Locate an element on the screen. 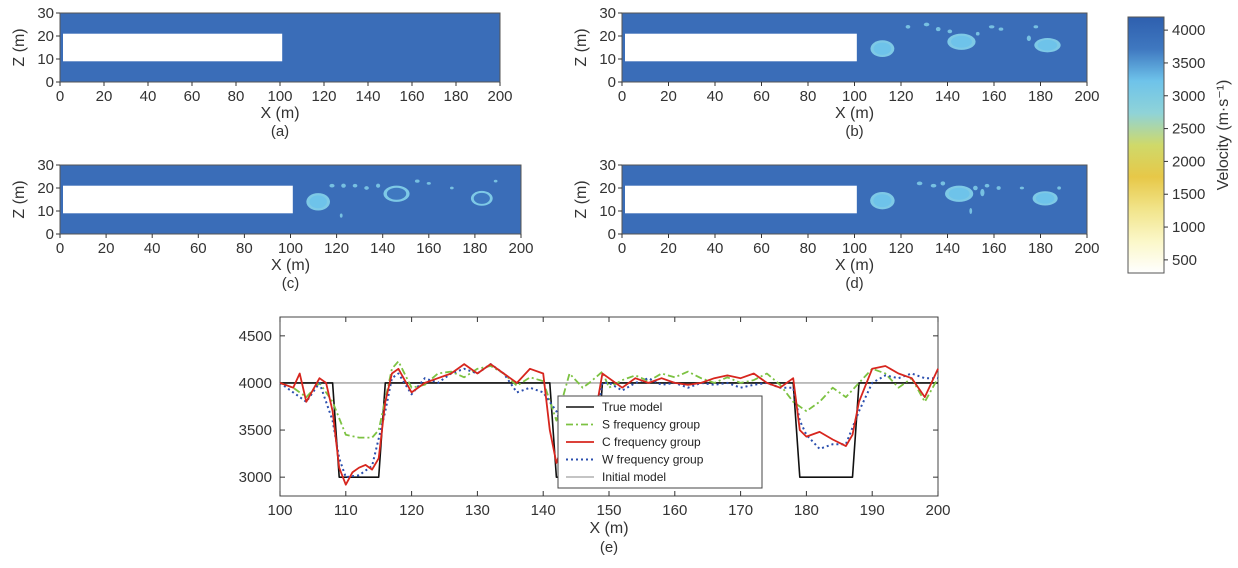 The width and height of the screenshot is (1238, 568). colorbar-tick-label: 1000 is located at coordinates (1188, 227).